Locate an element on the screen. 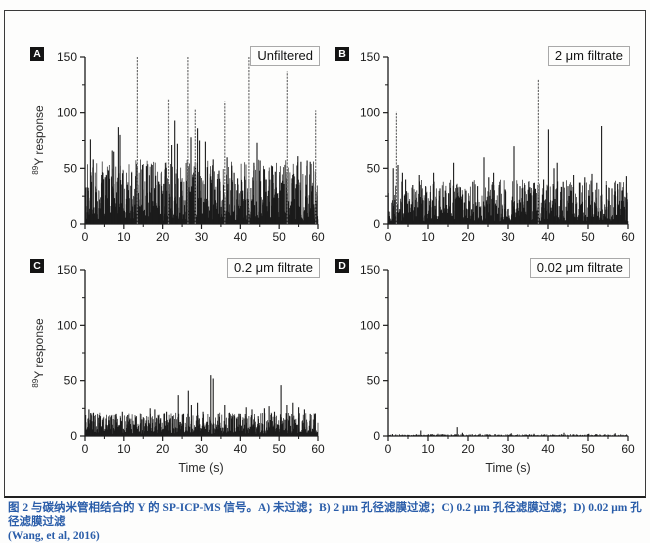  panel-c-x-axis-label: Time (s) is located at coordinates (201, 468).